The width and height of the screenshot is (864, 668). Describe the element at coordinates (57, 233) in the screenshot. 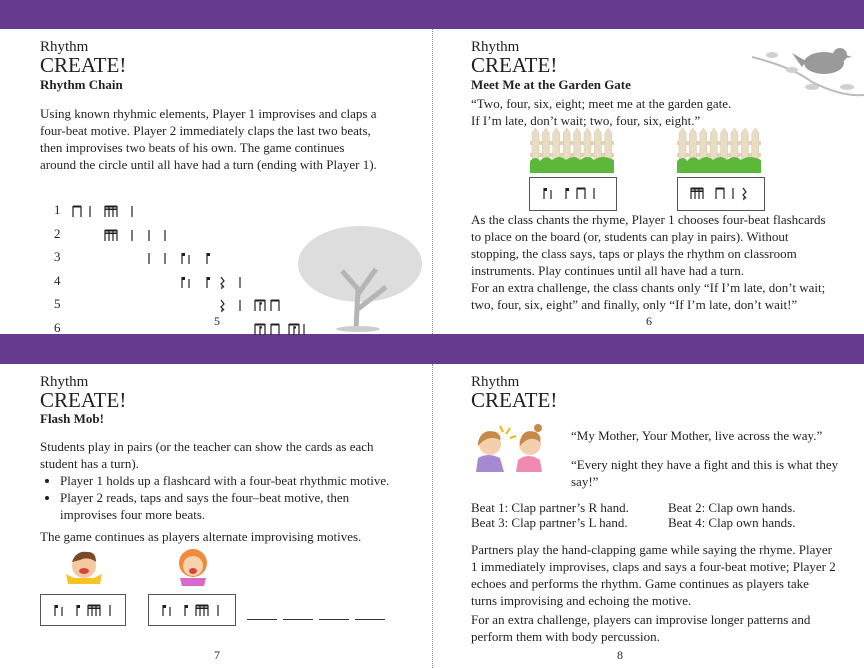

I see `row-number: 2` at that location.